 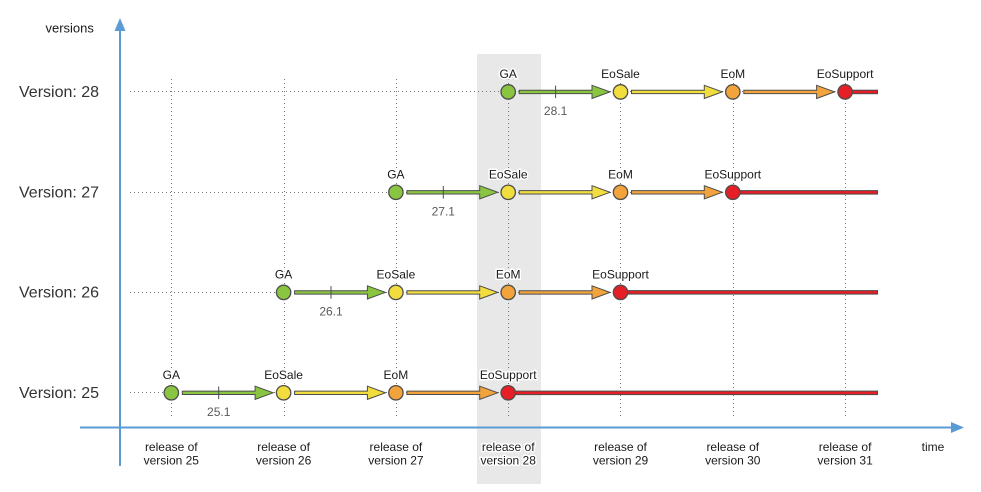 I want to click on svg-text: version 30, so click(x=733, y=461).